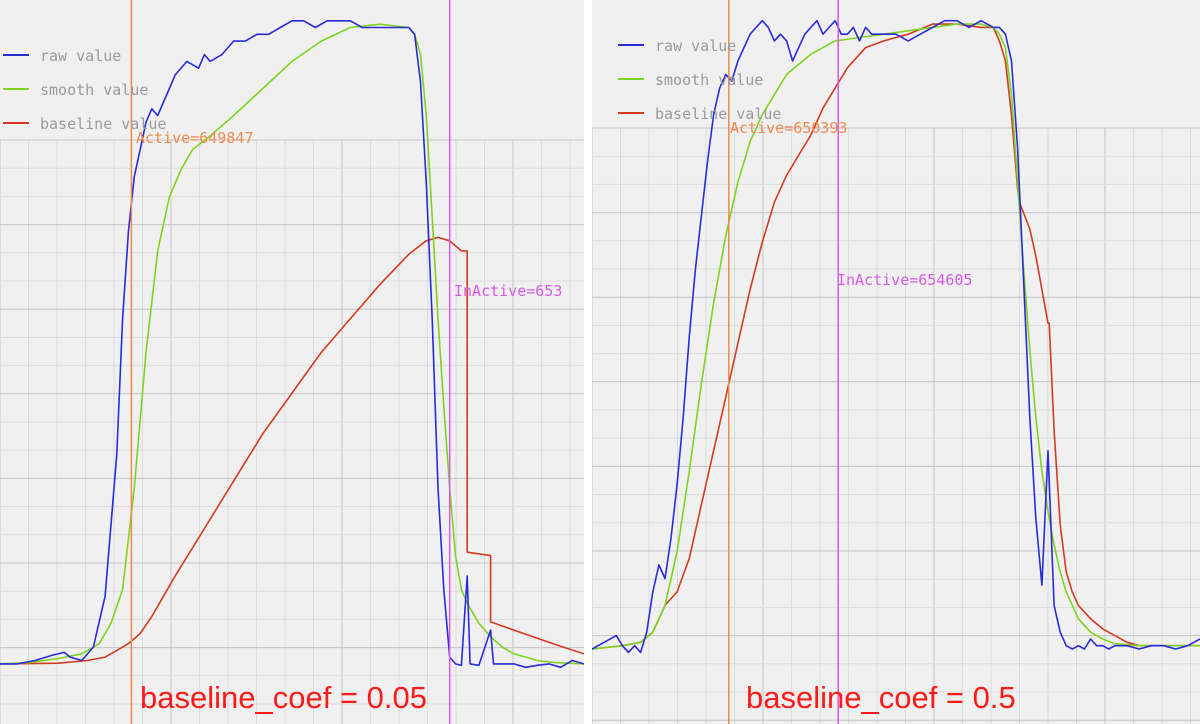  What do you see at coordinates (881, 697) in the screenshot?
I see `chart-caption: baseline_coef = 0.5` at bounding box center [881, 697].